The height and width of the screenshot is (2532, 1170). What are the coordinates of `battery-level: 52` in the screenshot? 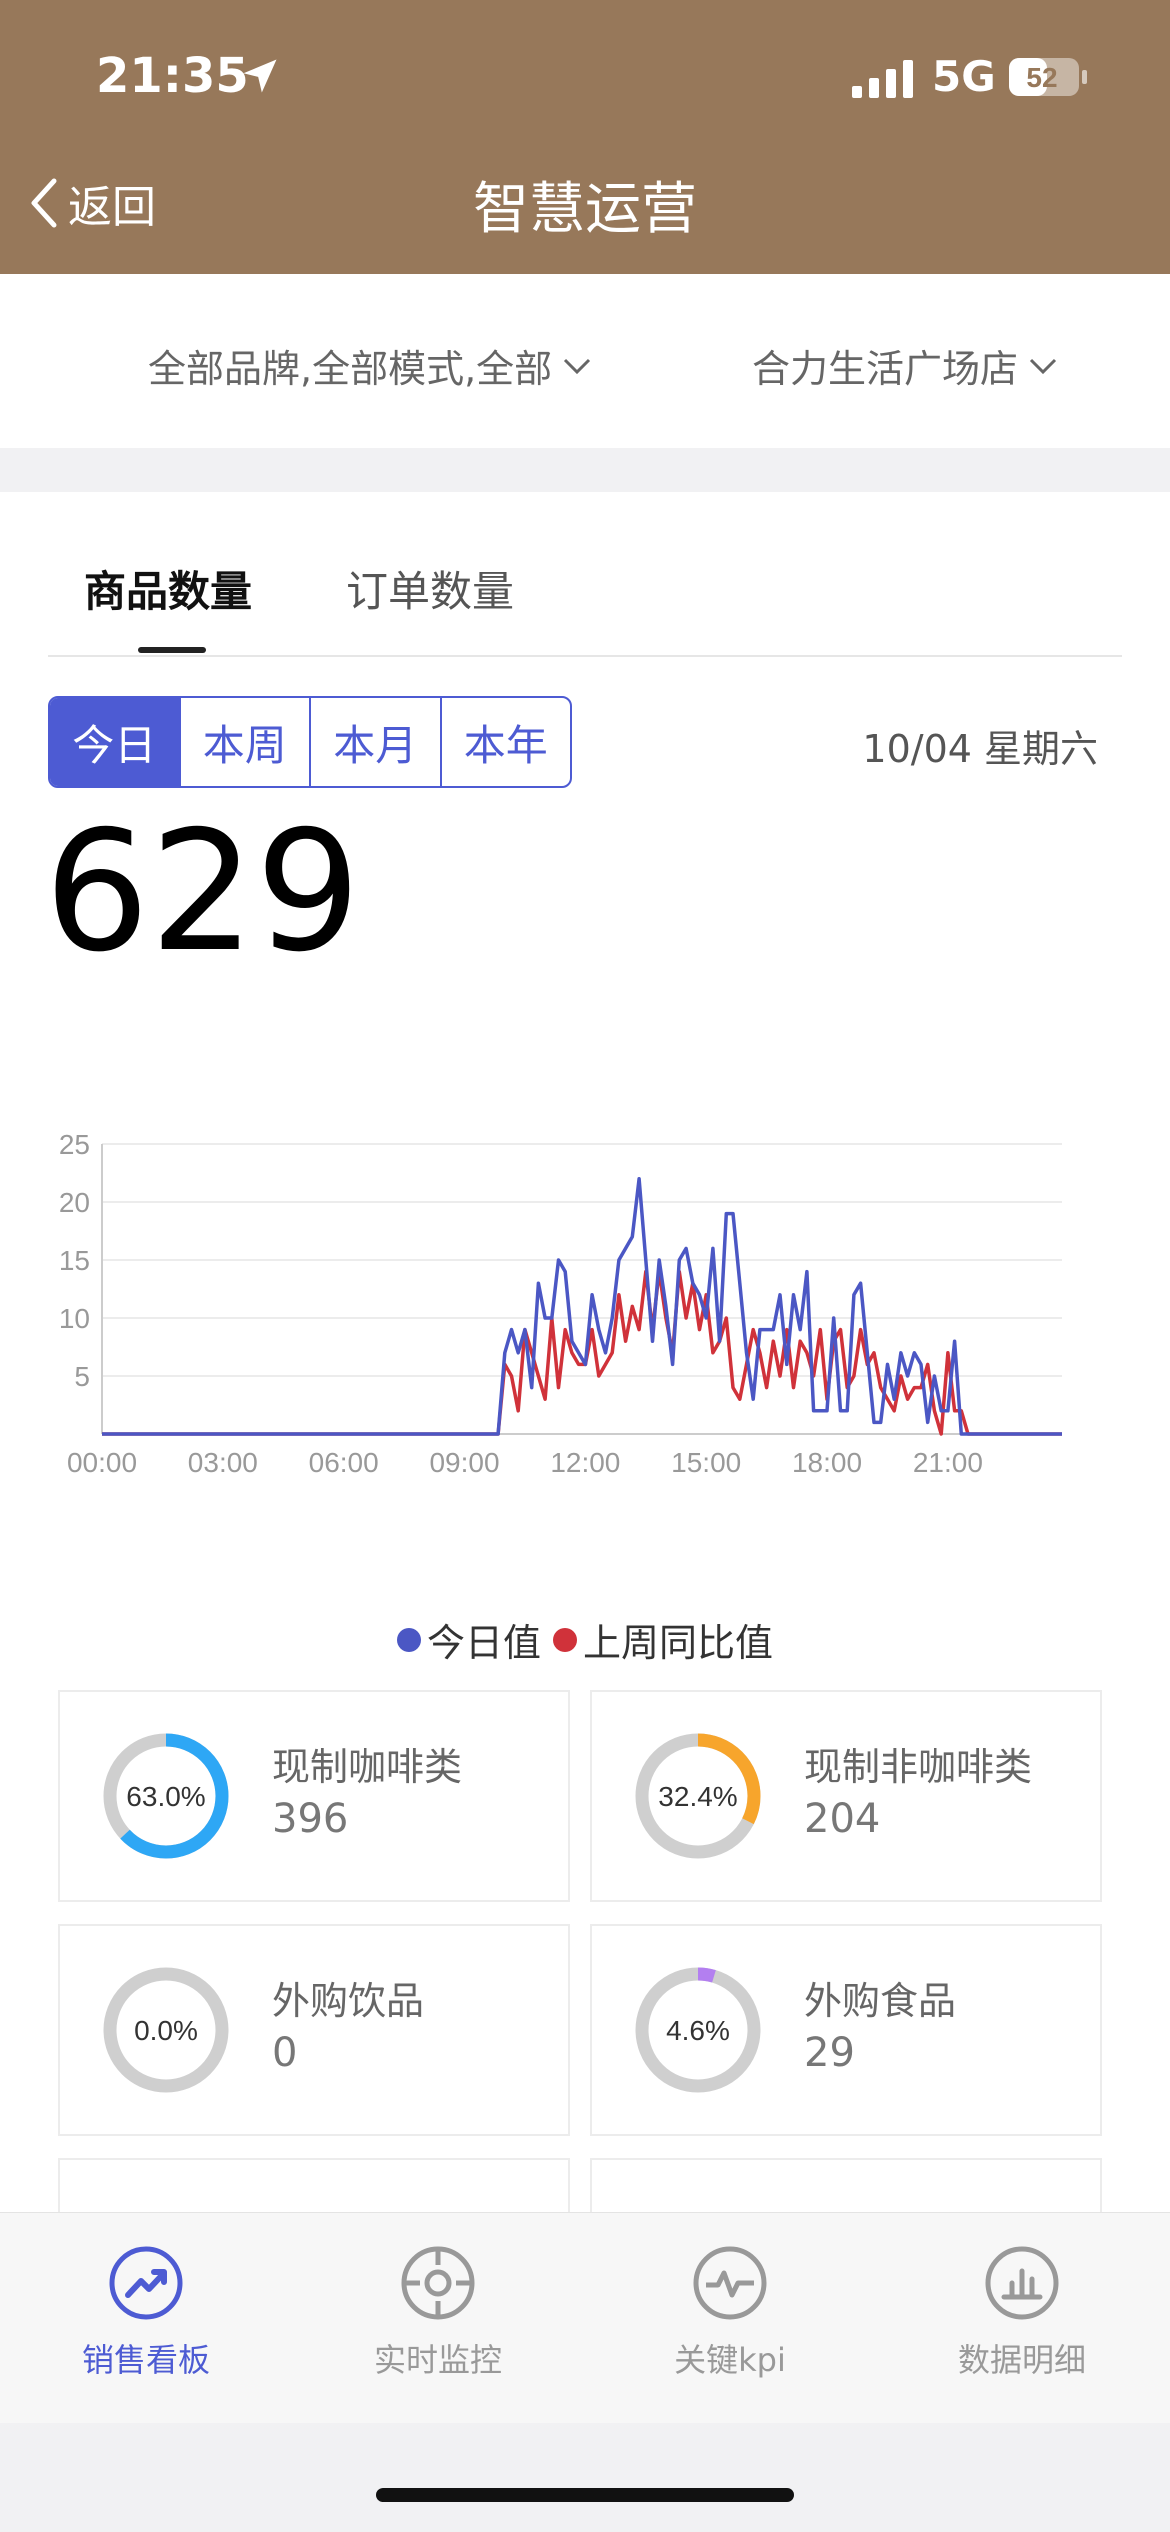 It's located at (1041, 77).